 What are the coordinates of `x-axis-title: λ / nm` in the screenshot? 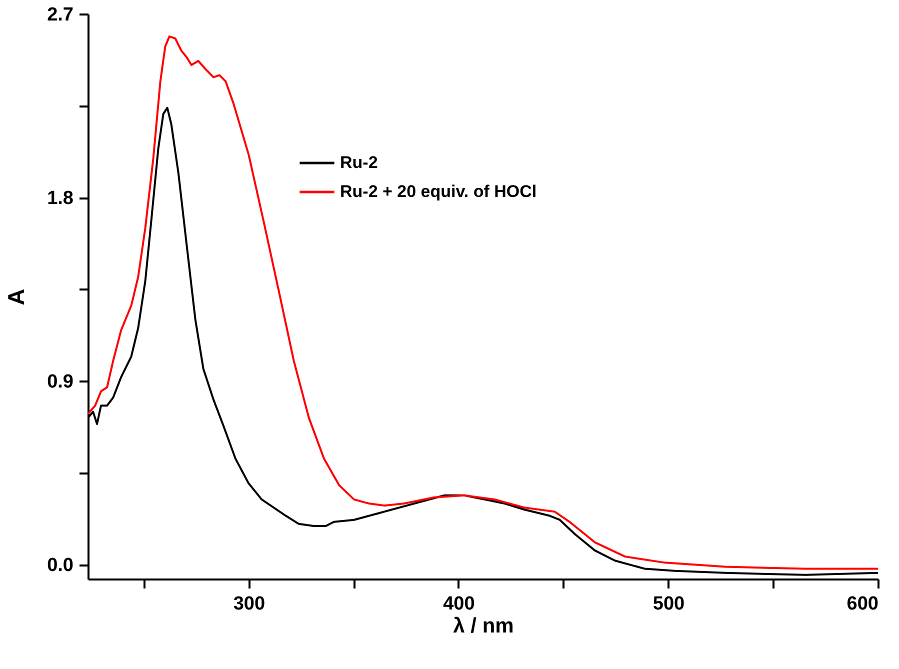 It's located at (483, 626).